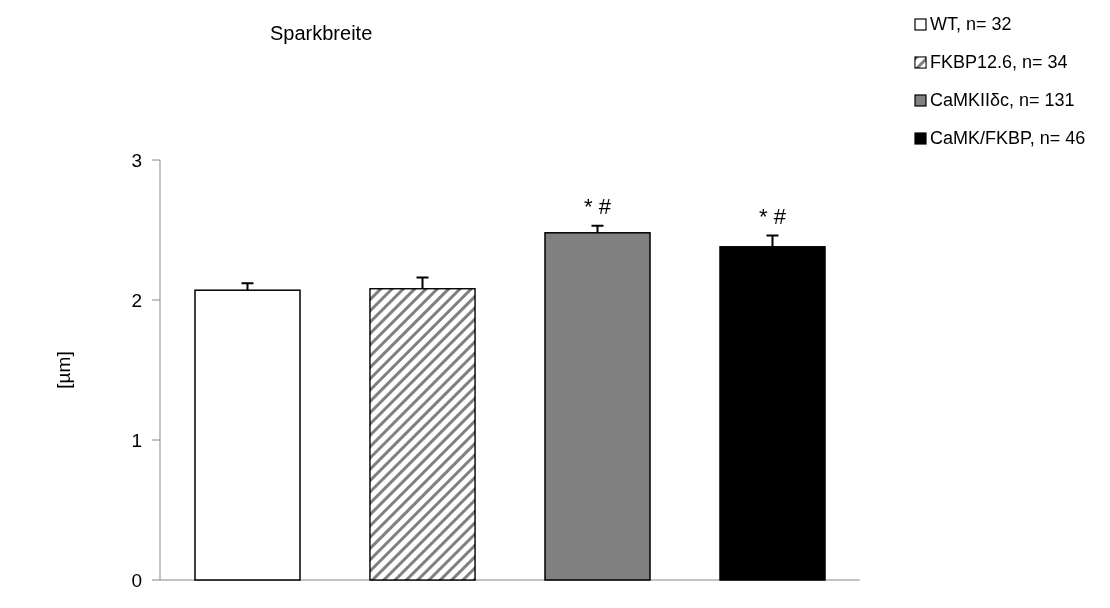 This screenshot has width=1110, height=608. Describe the element at coordinates (321, 33) in the screenshot. I see `chart-title: Sparkbreite` at that location.